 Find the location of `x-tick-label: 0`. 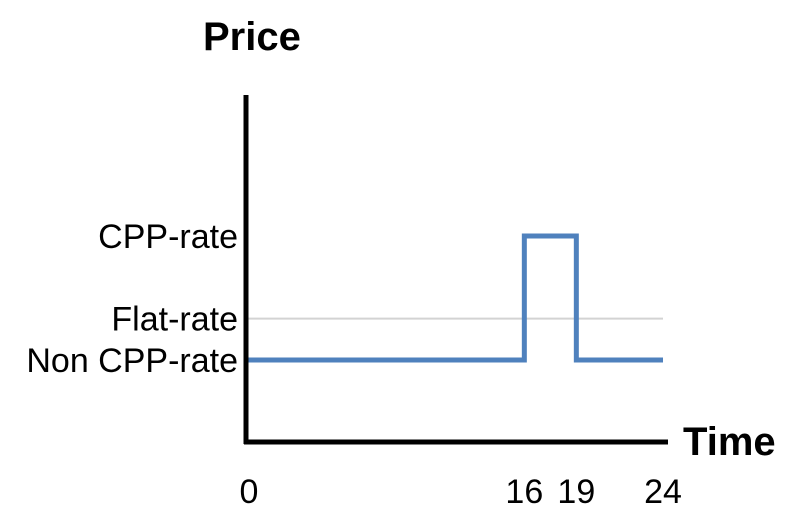

x-tick-label: 0 is located at coordinates (249, 490).